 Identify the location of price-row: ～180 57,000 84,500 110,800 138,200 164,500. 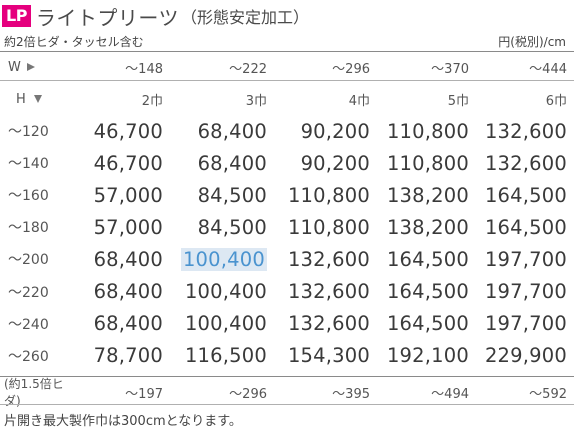
(287, 227).